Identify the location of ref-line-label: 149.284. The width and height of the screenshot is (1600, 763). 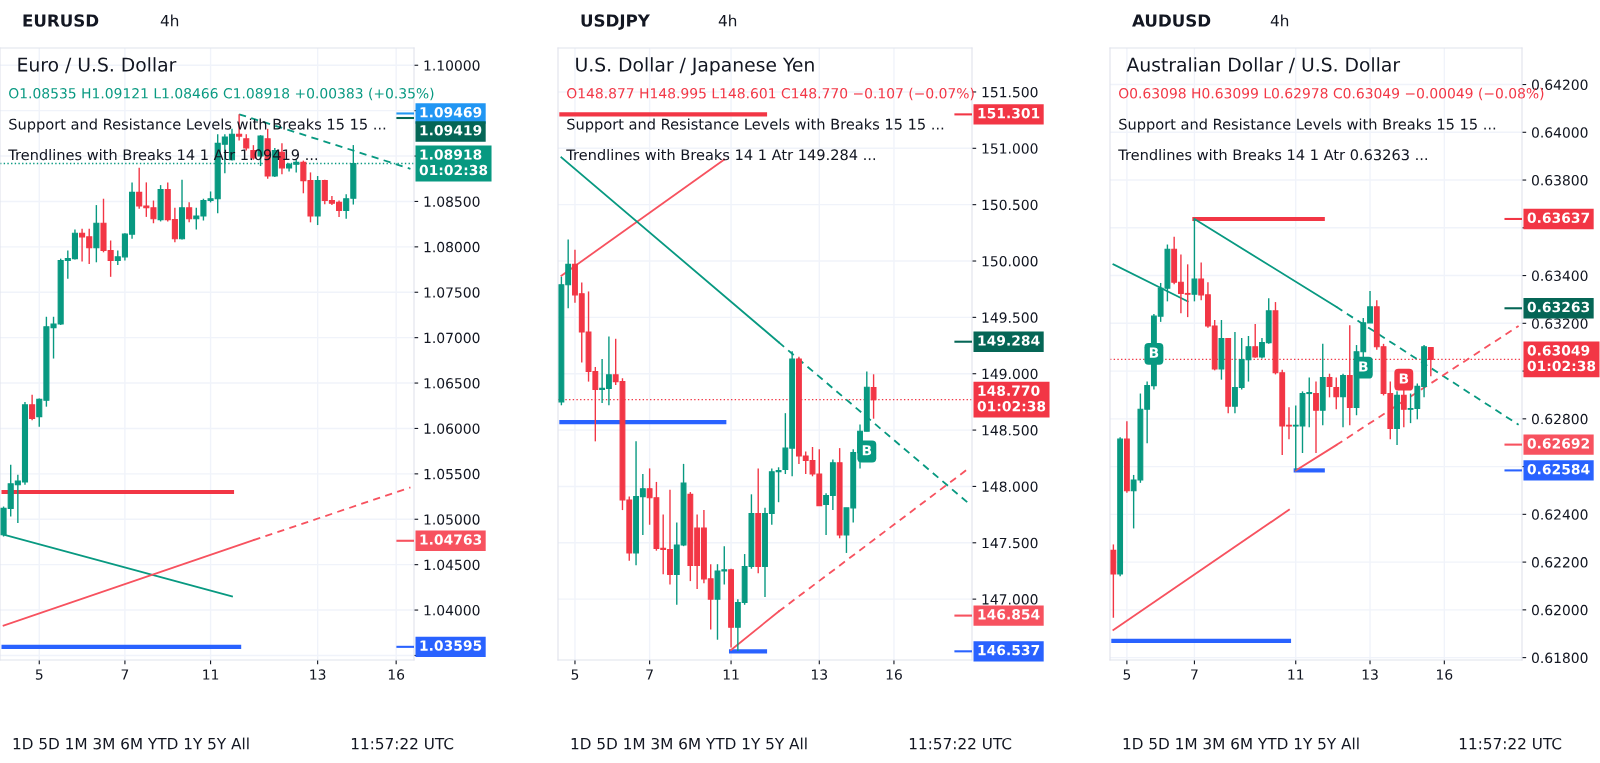
(1009, 340).